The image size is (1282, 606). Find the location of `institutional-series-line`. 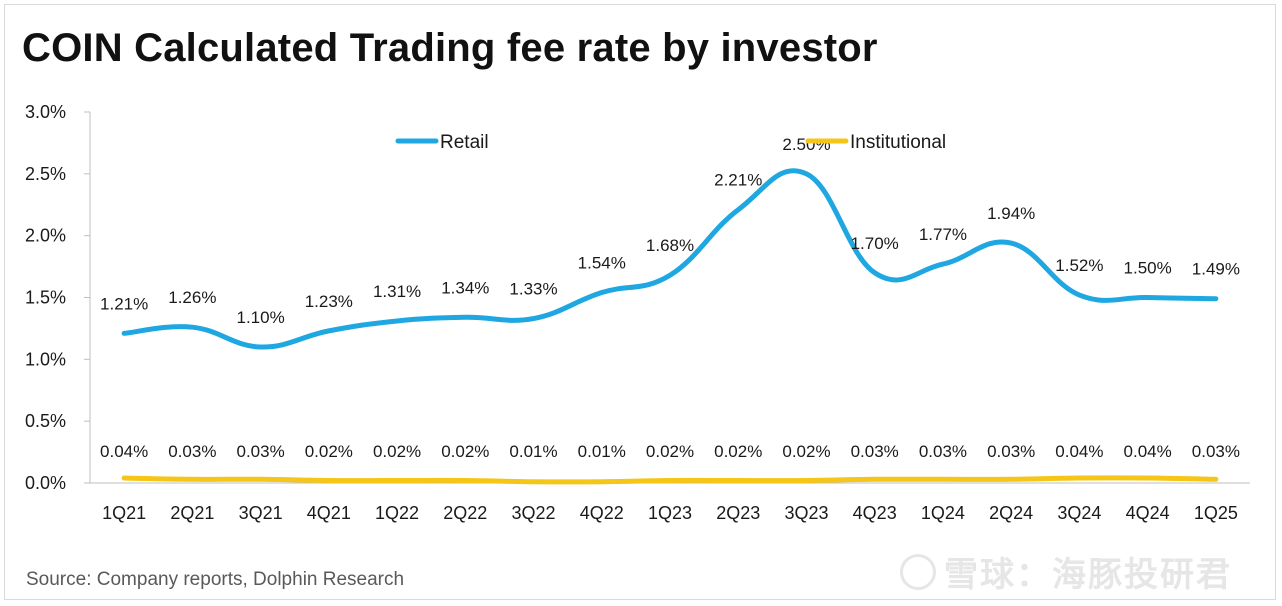

institutional-series-line is located at coordinates (670, 480).